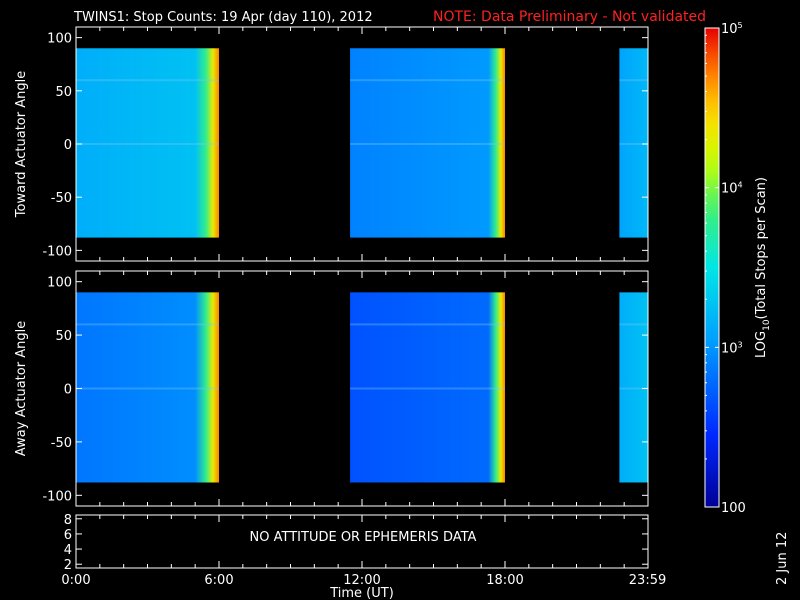 Image resolution: width=800 pixels, height=600 pixels. I want to click on x-tick-label: 6:00, so click(218, 580).